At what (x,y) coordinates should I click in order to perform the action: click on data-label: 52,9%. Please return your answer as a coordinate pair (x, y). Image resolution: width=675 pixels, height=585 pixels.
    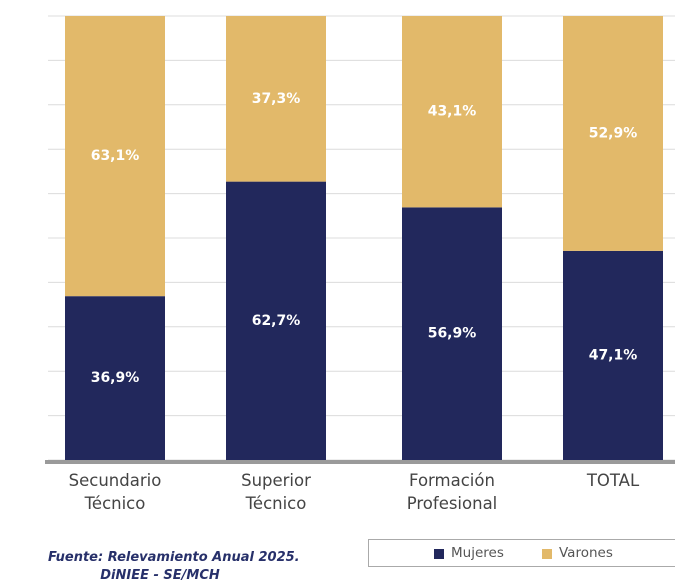
    Looking at the image, I should click on (613, 133).